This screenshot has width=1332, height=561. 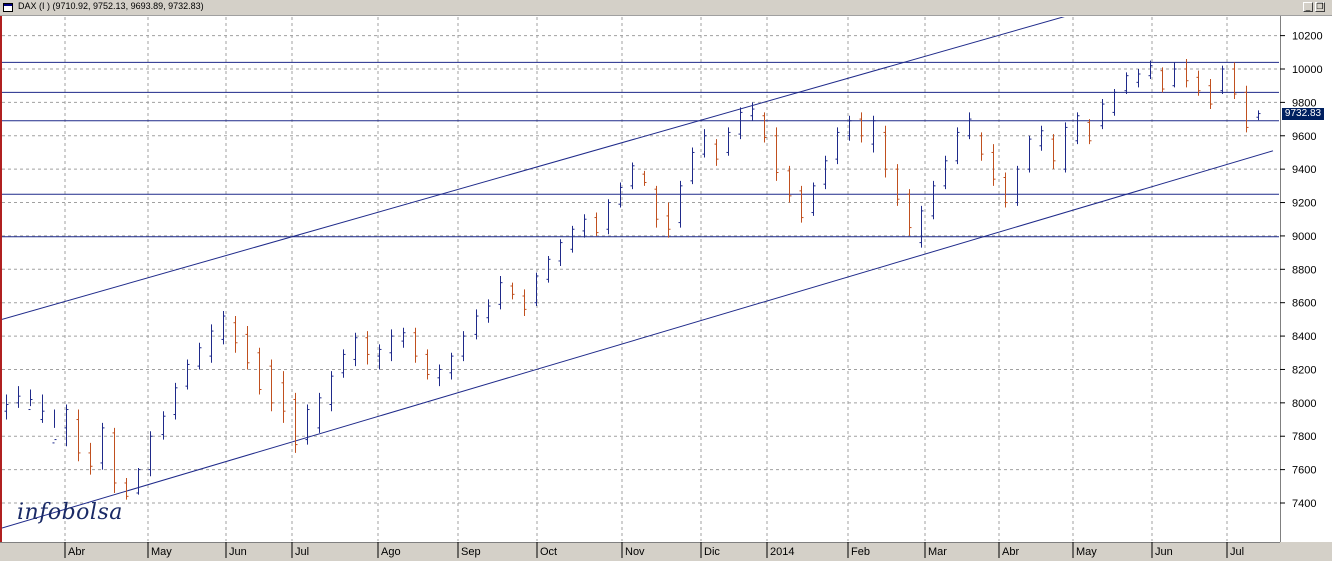 What do you see at coordinates (1304, 170) in the screenshot?
I see `y-tick-label: 9400` at bounding box center [1304, 170].